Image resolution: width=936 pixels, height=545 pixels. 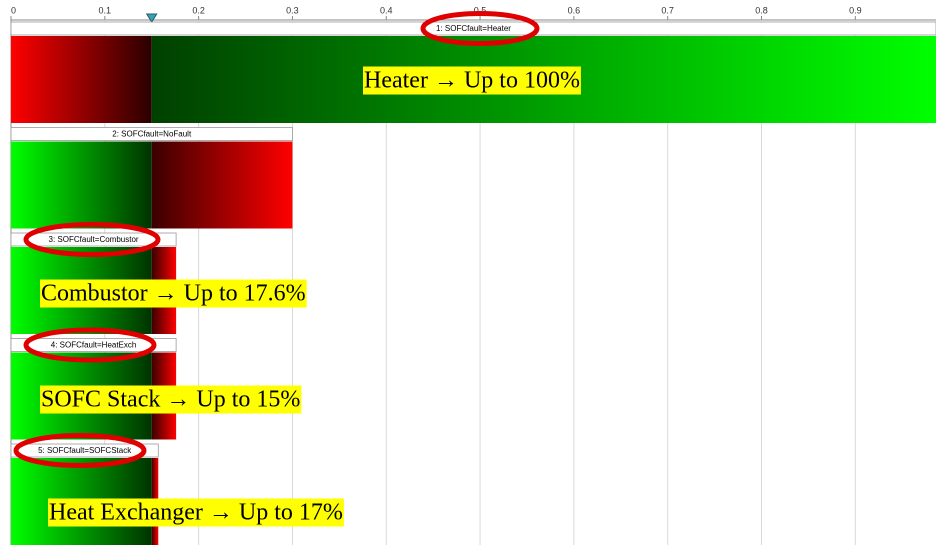 I want to click on annotation: Combustor → Up to 17.6%, so click(x=173, y=294).